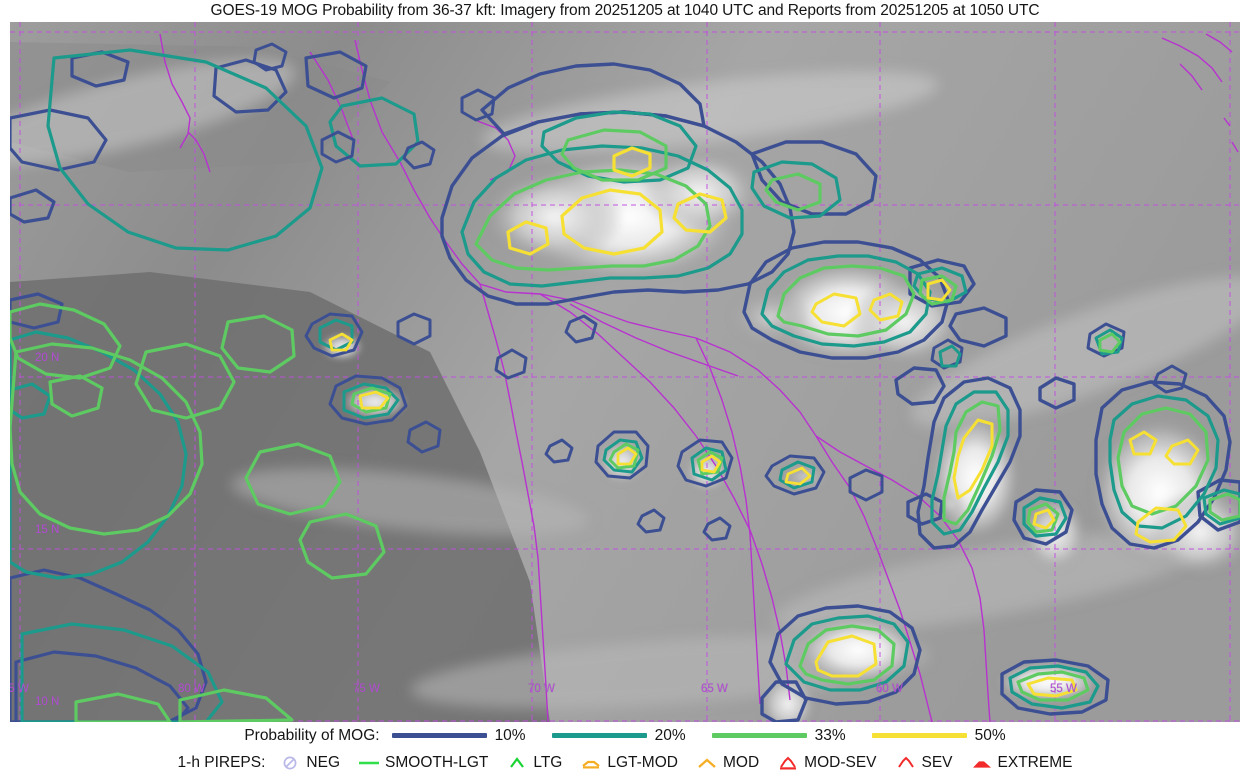 The width and height of the screenshot is (1250, 782). Describe the element at coordinates (591, 763) in the screenshot. I see `flat-chevron-base-icon` at that location.